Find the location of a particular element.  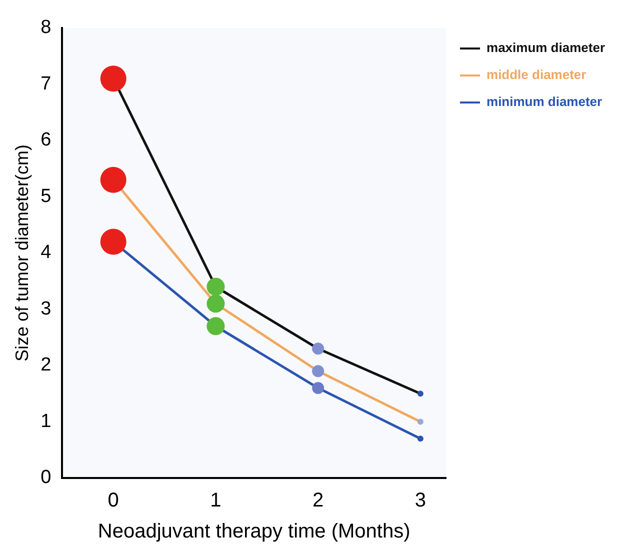

x-tick-label: 1 is located at coordinates (216, 501).